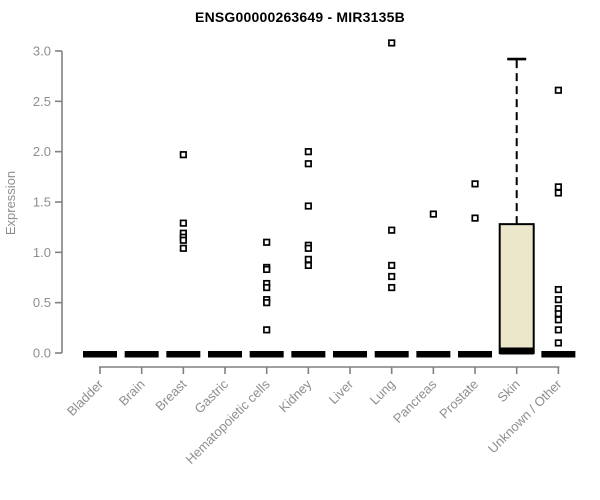 Image resolution: width=600 pixels, height=500 pixels. What do you see at coordinates (525, 416) in the screenshot?
I see `x-tick-label: Unknown / Other` at bounding box center [525, 416].